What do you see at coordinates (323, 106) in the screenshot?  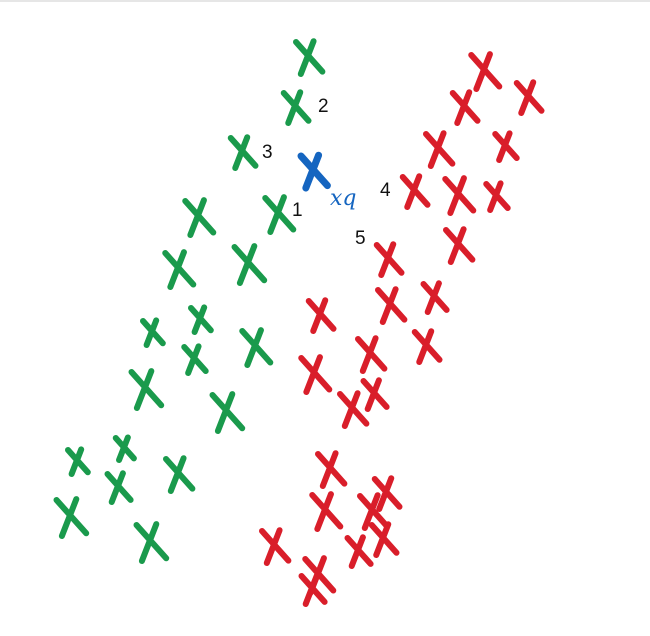 I see `neighbor-label-2: 2` at bounding box center [323, 106].